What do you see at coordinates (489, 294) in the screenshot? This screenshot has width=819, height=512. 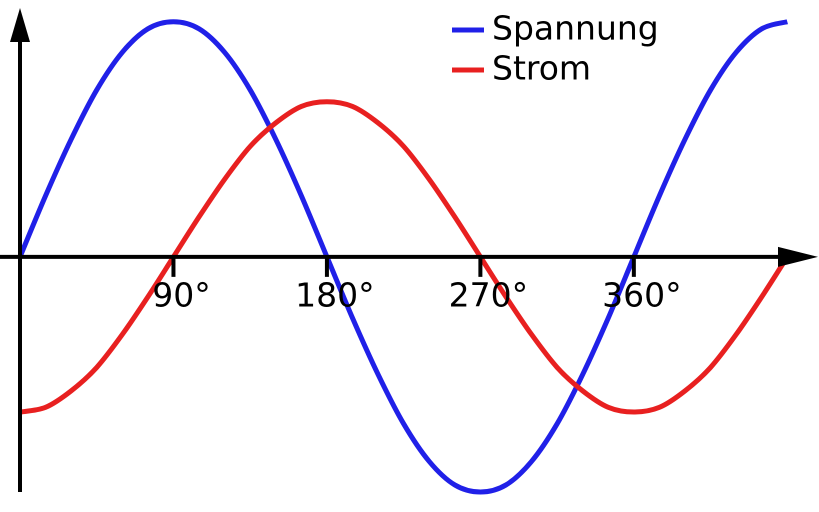 I see `x-tick-label: 270°` at bounding box center [489, 294].